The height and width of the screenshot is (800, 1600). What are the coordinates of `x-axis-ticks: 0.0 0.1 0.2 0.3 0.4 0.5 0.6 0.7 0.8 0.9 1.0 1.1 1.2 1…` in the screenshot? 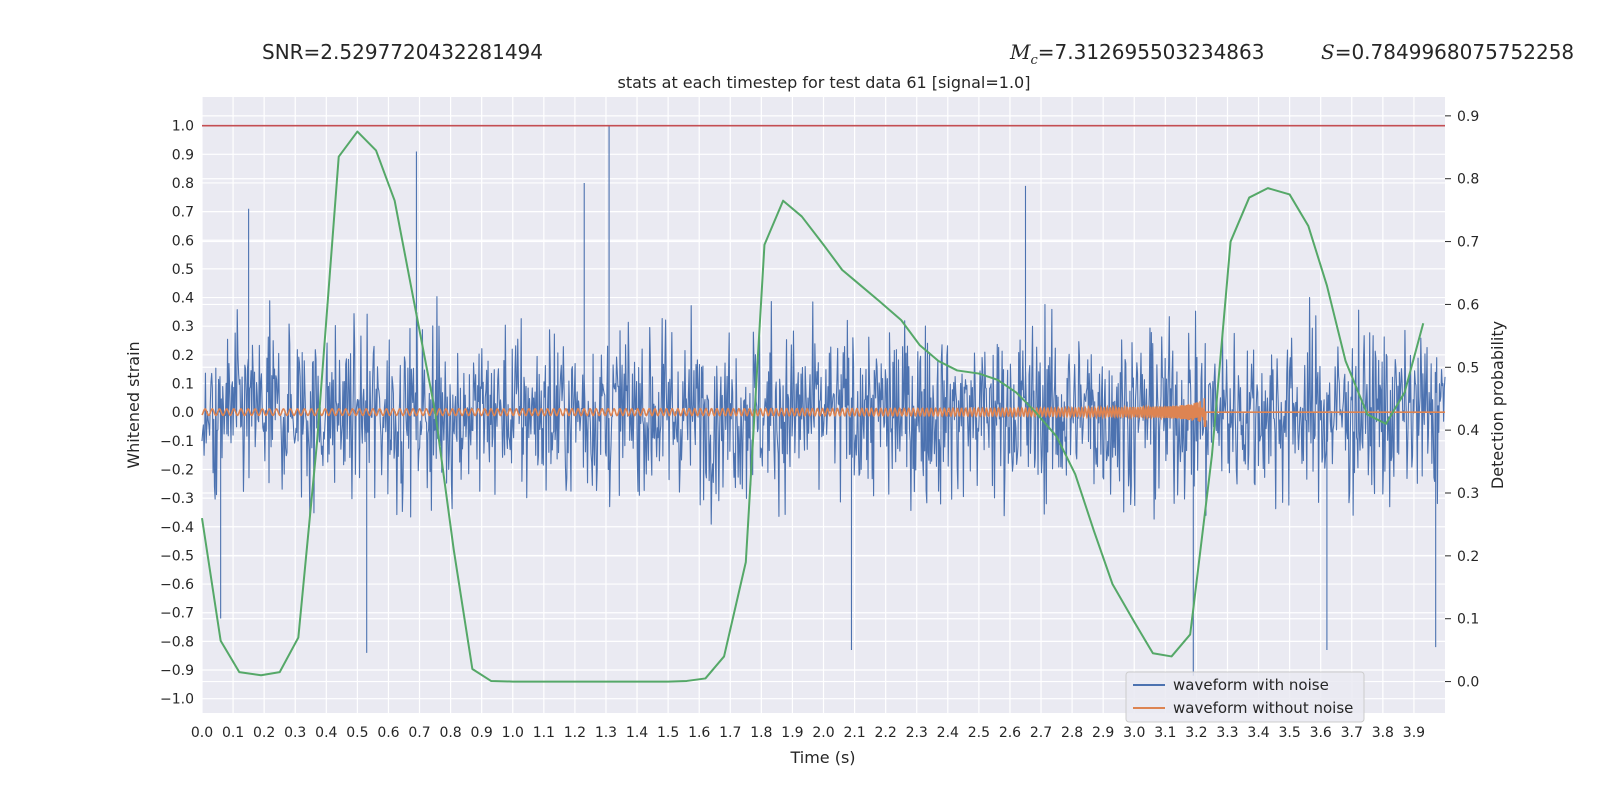 It's located at (808, 733).